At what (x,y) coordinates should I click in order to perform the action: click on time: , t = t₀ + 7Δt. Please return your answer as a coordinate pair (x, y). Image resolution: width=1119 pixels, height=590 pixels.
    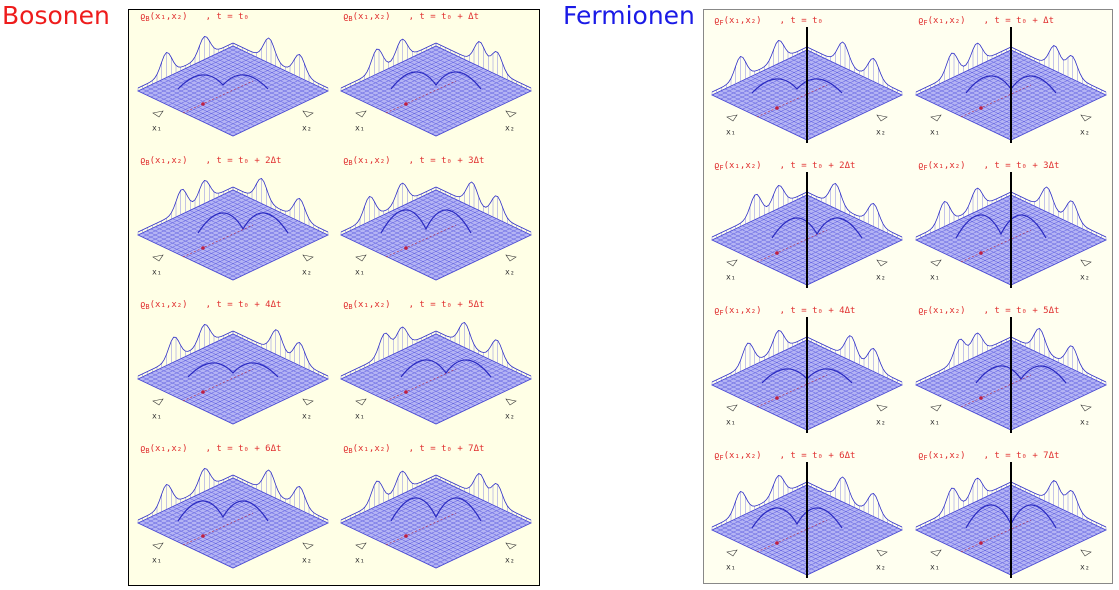
    Looking at the image, I should click on (447, 449).